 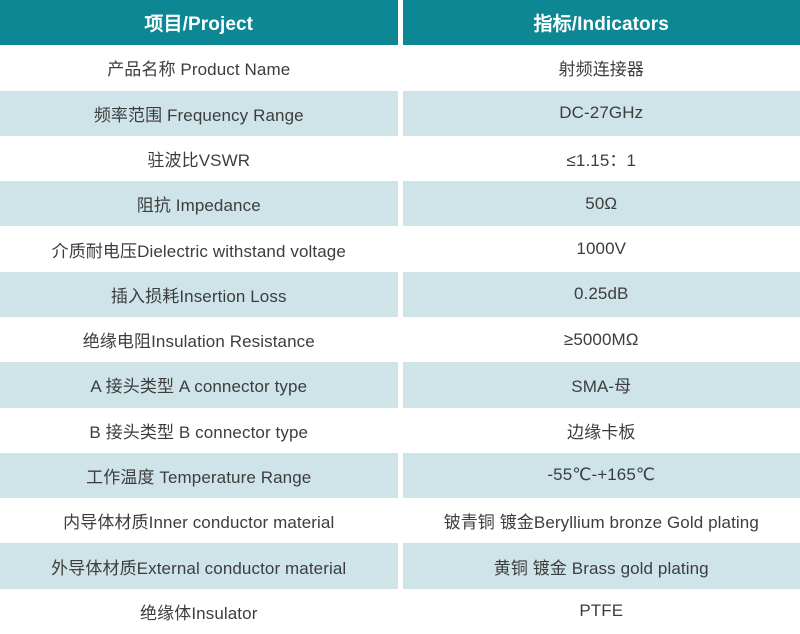 What do you see at coordinates (199, 204) in the screenshot?
I see `project-cell: 阻抗 Impedance` at bounding box center [199, 204].